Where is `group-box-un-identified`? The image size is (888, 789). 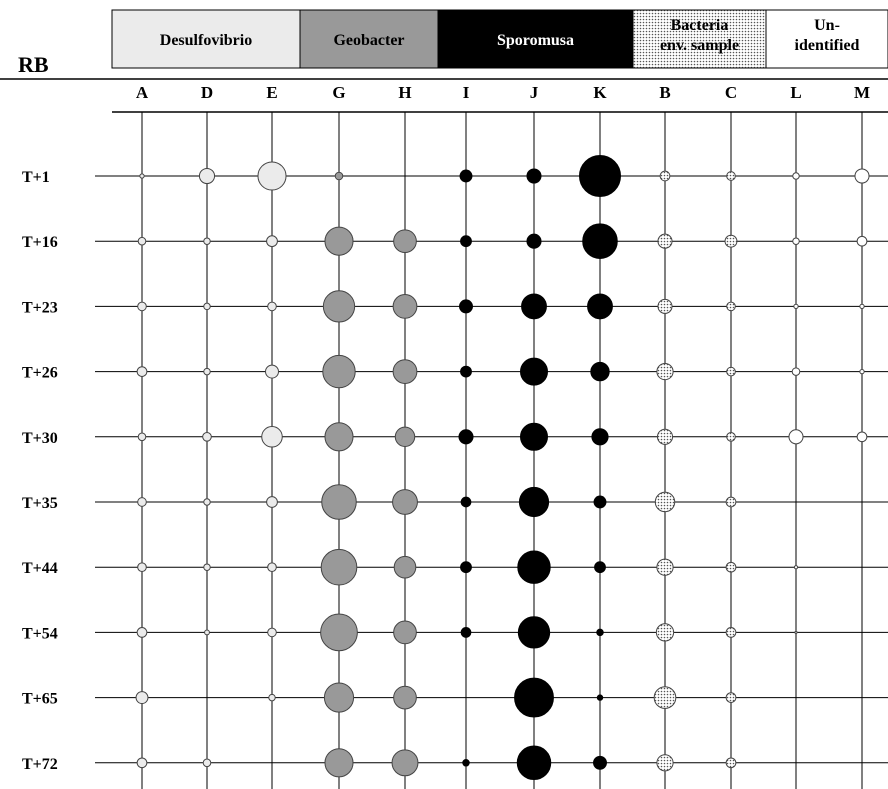 group-box-un-identified is located at coordinates (826, 39).